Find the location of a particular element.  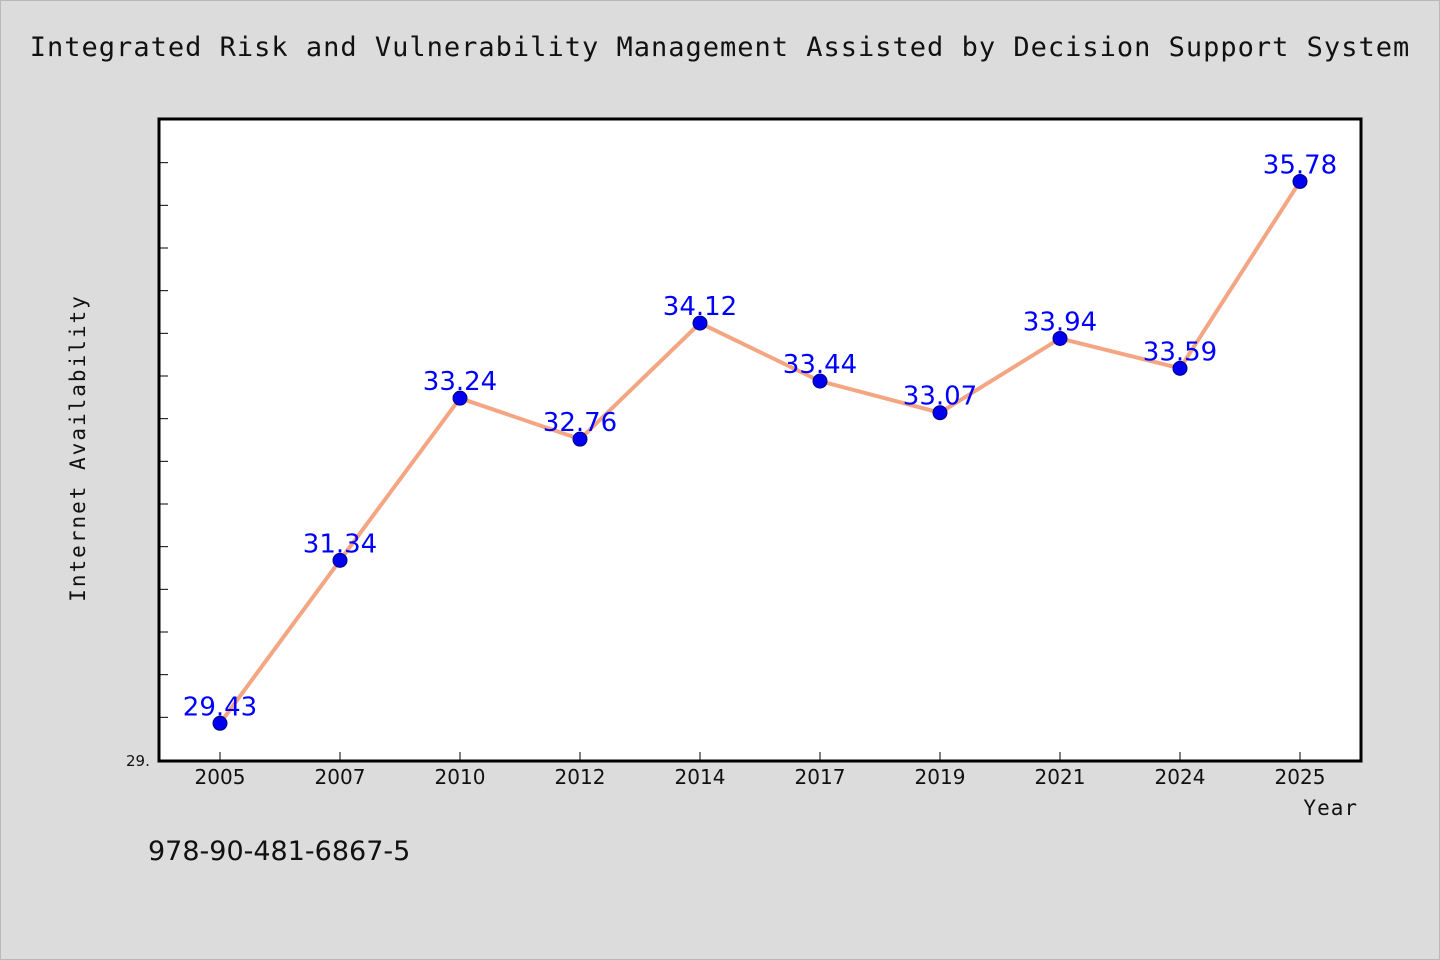

data-label: 33.59 is located at coordinates (1180, 352).